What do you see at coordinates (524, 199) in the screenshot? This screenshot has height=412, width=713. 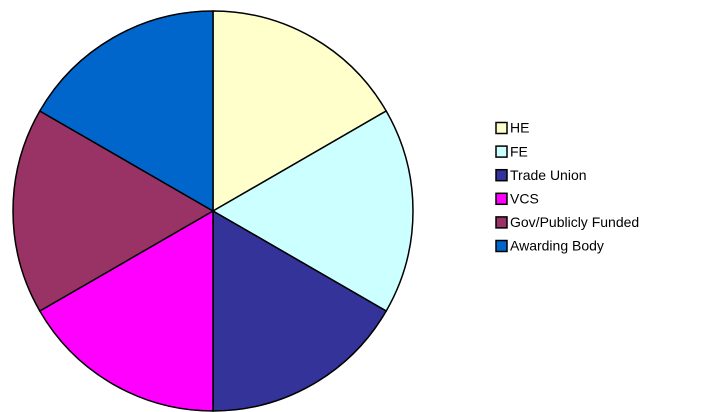 I see `legend-label: VCS` at bounding box center [524, 199].